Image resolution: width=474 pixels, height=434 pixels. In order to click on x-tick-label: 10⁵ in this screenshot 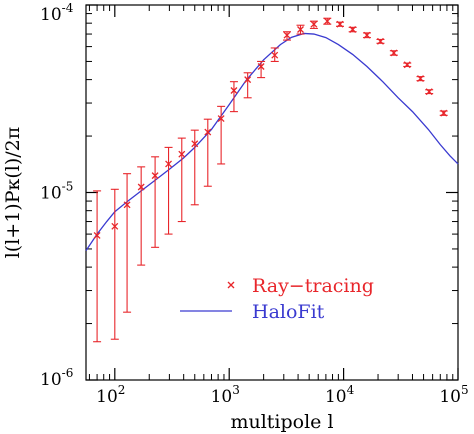, I will do `click(453, 395)`.